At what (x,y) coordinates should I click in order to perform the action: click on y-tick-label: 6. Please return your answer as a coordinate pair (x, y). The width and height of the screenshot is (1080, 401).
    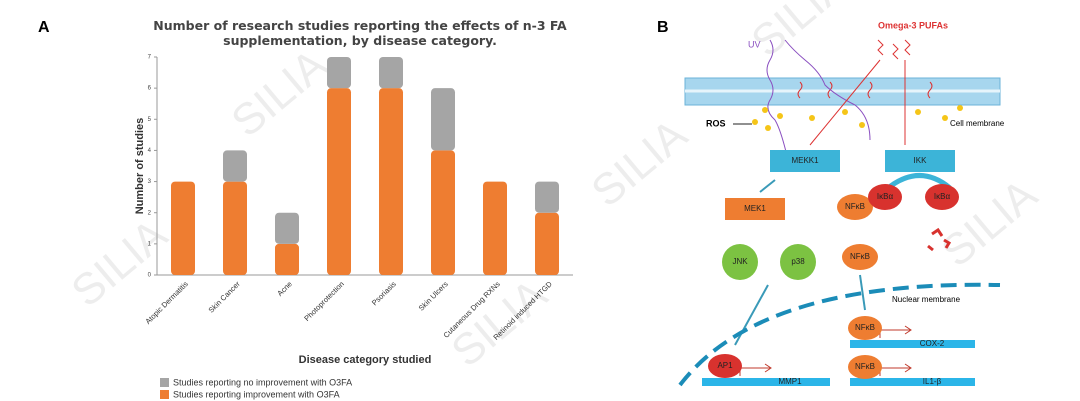
    Looking at the image, I should click on (150, 89).